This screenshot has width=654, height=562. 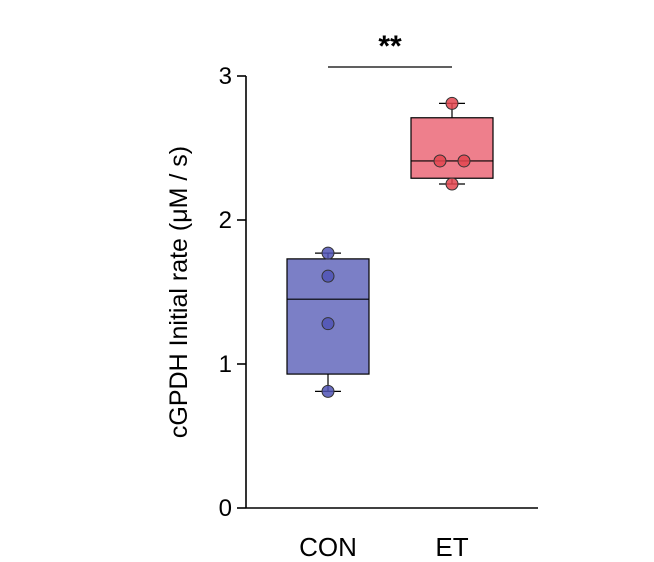 What do you see at coordinates (396, 247) in the screenshot?
I see `data-points` at bounding box center [396, 247].